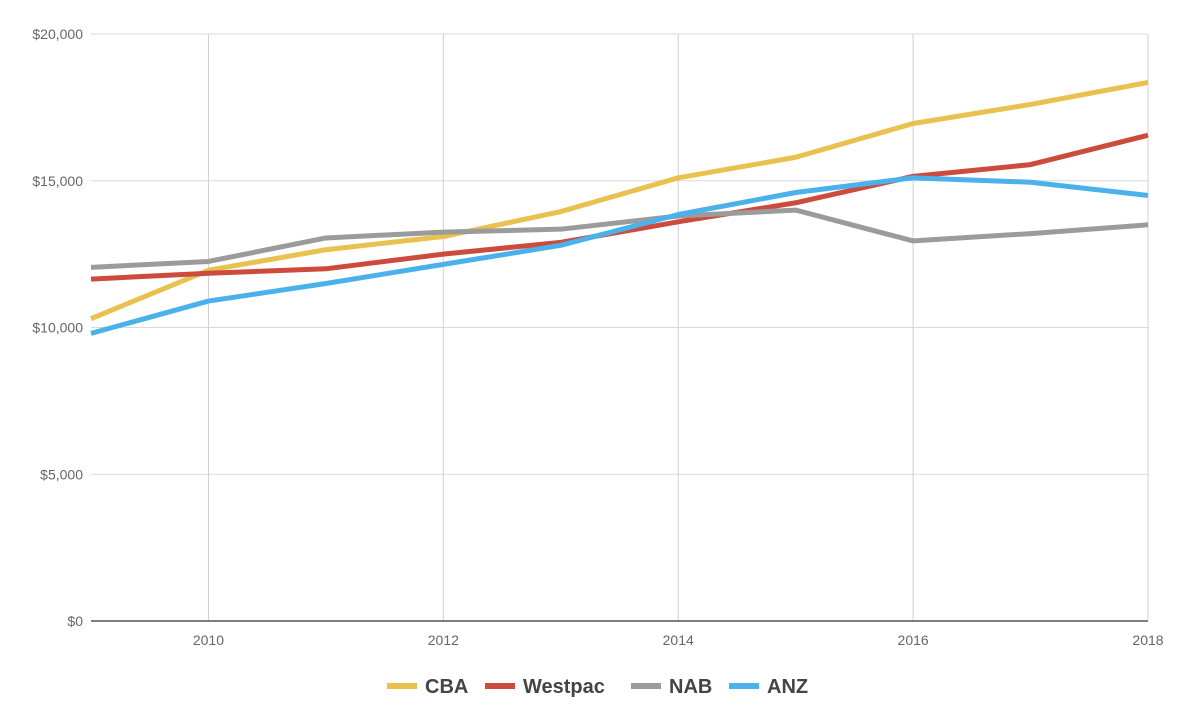 Image resolution: width=1182 pixels, height=720 pixels. I want to click on y-tick-label: $20,000, so click(57, 34).